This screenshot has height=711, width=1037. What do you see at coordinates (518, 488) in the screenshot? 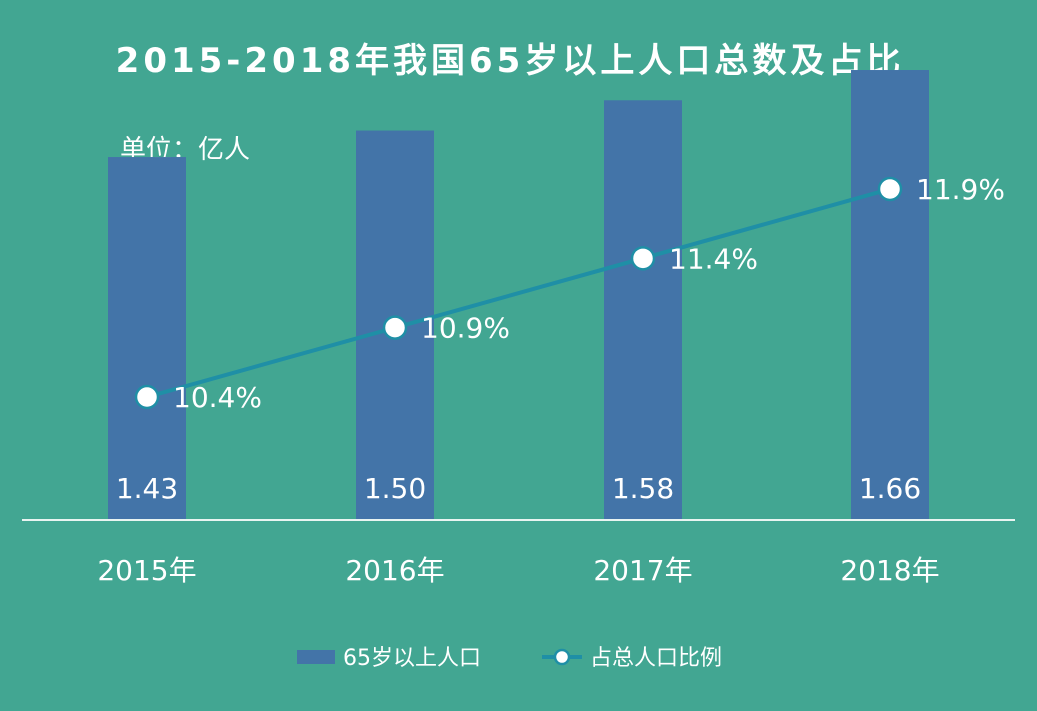
I see `bar-value-labels: 1.43 1.50 1.58 1.66` at bounding box center [518, 488].